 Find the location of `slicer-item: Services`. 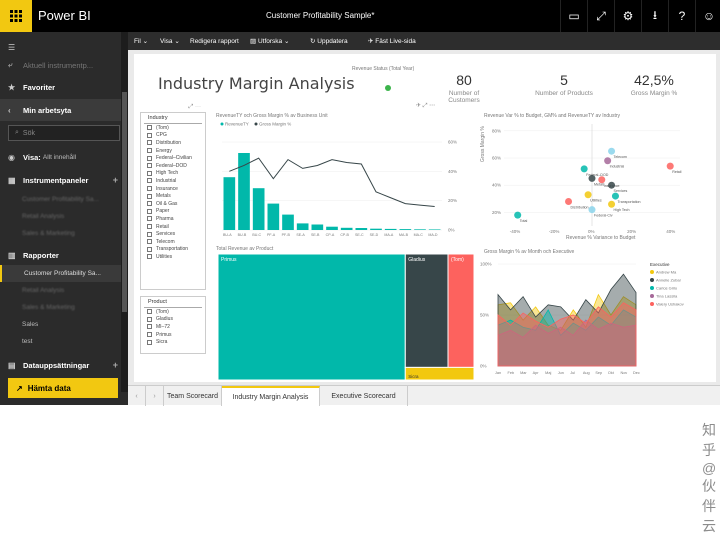

slicer-item: Services is located at coordinates (173, 234).